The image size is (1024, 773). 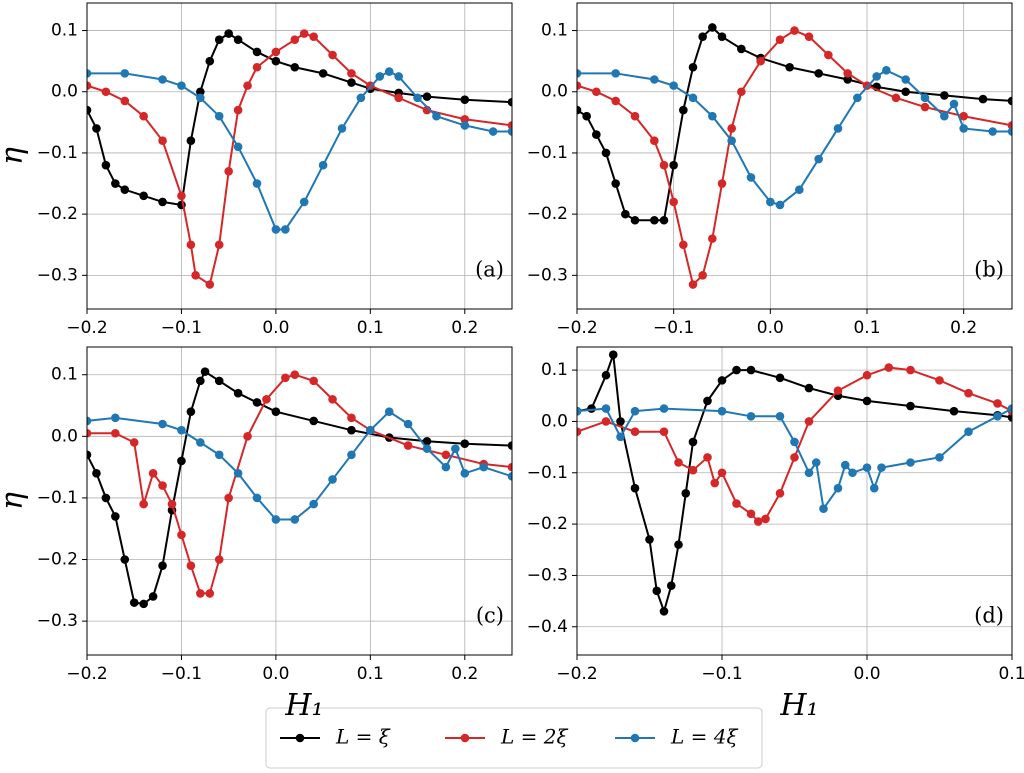 I want to click on panel-label: (c), so click(x=490, y=616).